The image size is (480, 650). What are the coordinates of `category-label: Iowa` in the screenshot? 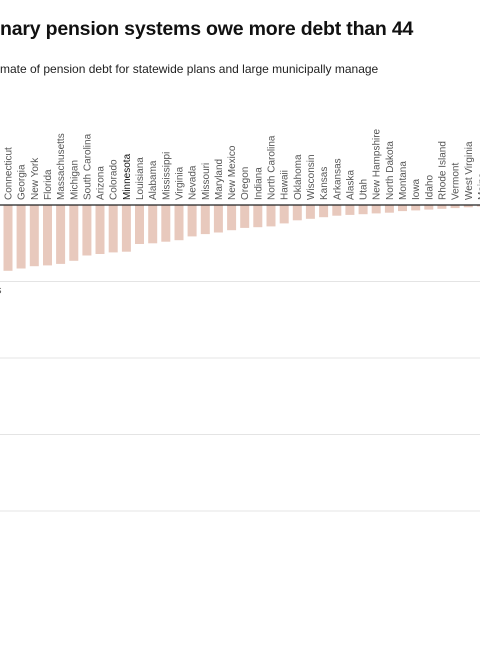 It's located at (416, 189).